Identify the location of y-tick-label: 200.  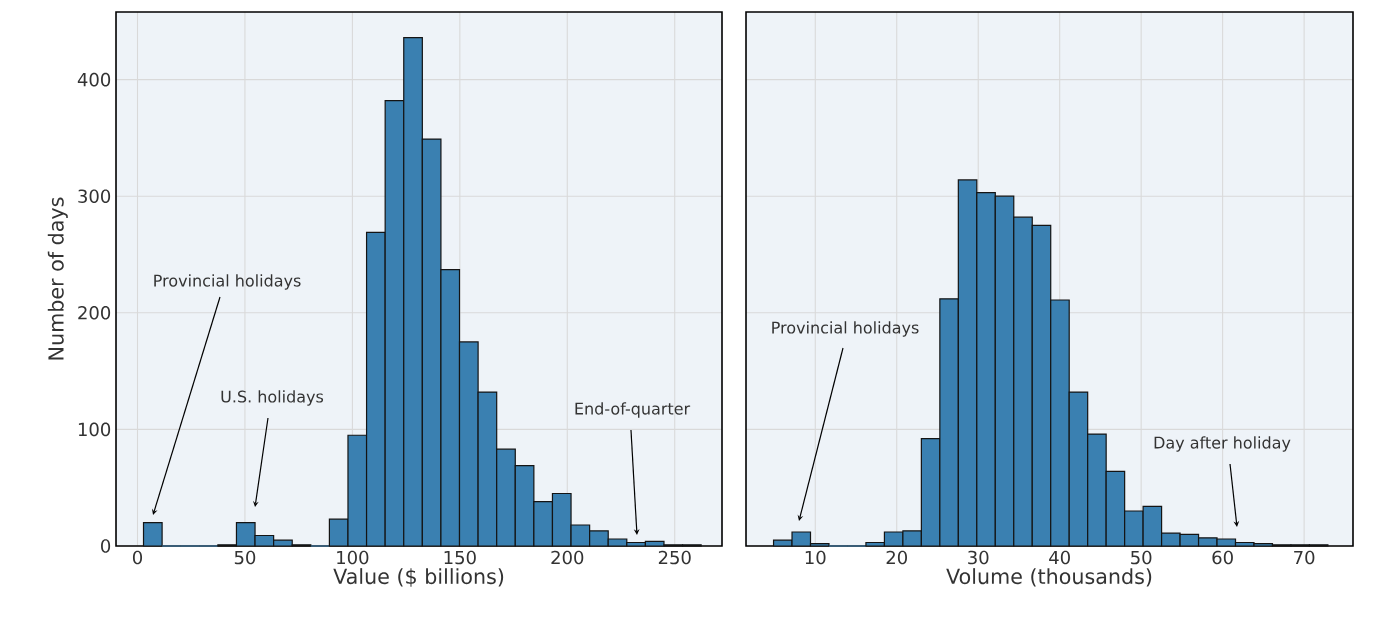
(94, 313).